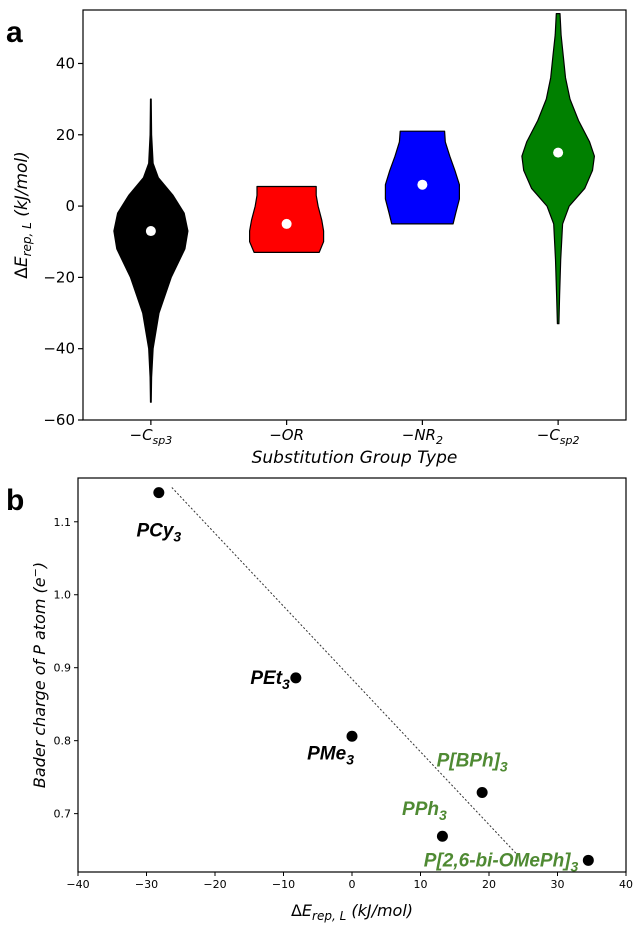 The width and height of the screenshot is (635, 930). What do you see at coordinates (352, 884) in the screenshot?
I see `x-tick-label: 0` at bounding box center [352, 884].